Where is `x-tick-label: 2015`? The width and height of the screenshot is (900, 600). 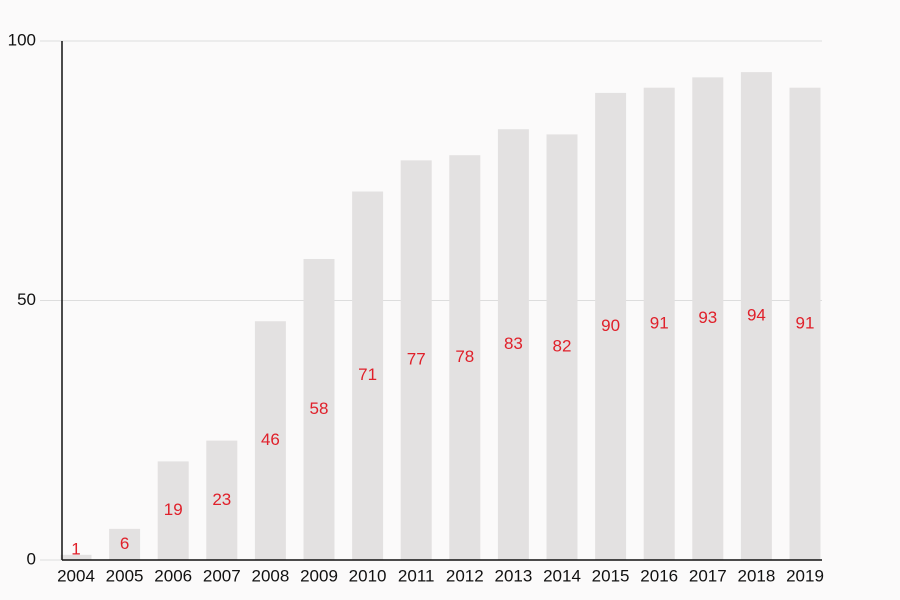 x-tick-label: 2015 is located at coordinates (611, 575).